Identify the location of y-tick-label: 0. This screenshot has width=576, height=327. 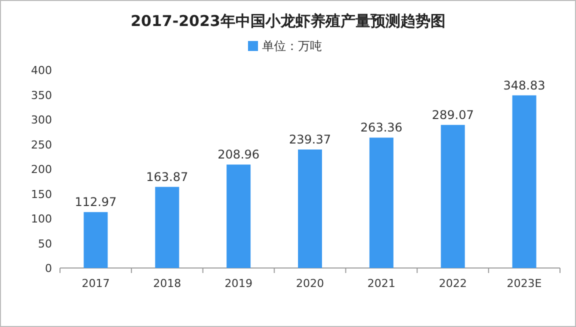
(48, 268).